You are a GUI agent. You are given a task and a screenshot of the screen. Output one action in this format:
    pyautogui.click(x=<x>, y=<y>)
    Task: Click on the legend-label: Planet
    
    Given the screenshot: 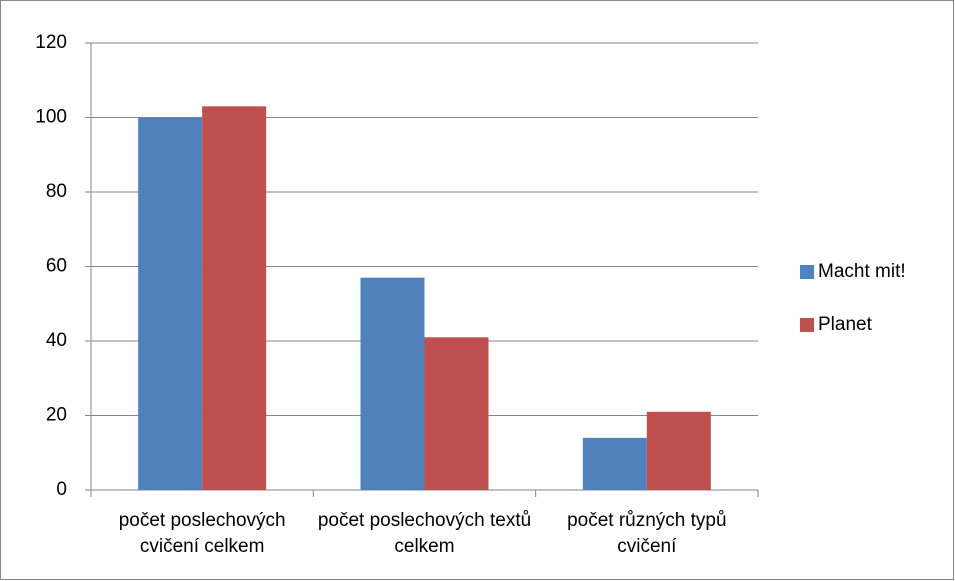 What is the action you would take?
    pyautogui.click(x=845, y=324)
    